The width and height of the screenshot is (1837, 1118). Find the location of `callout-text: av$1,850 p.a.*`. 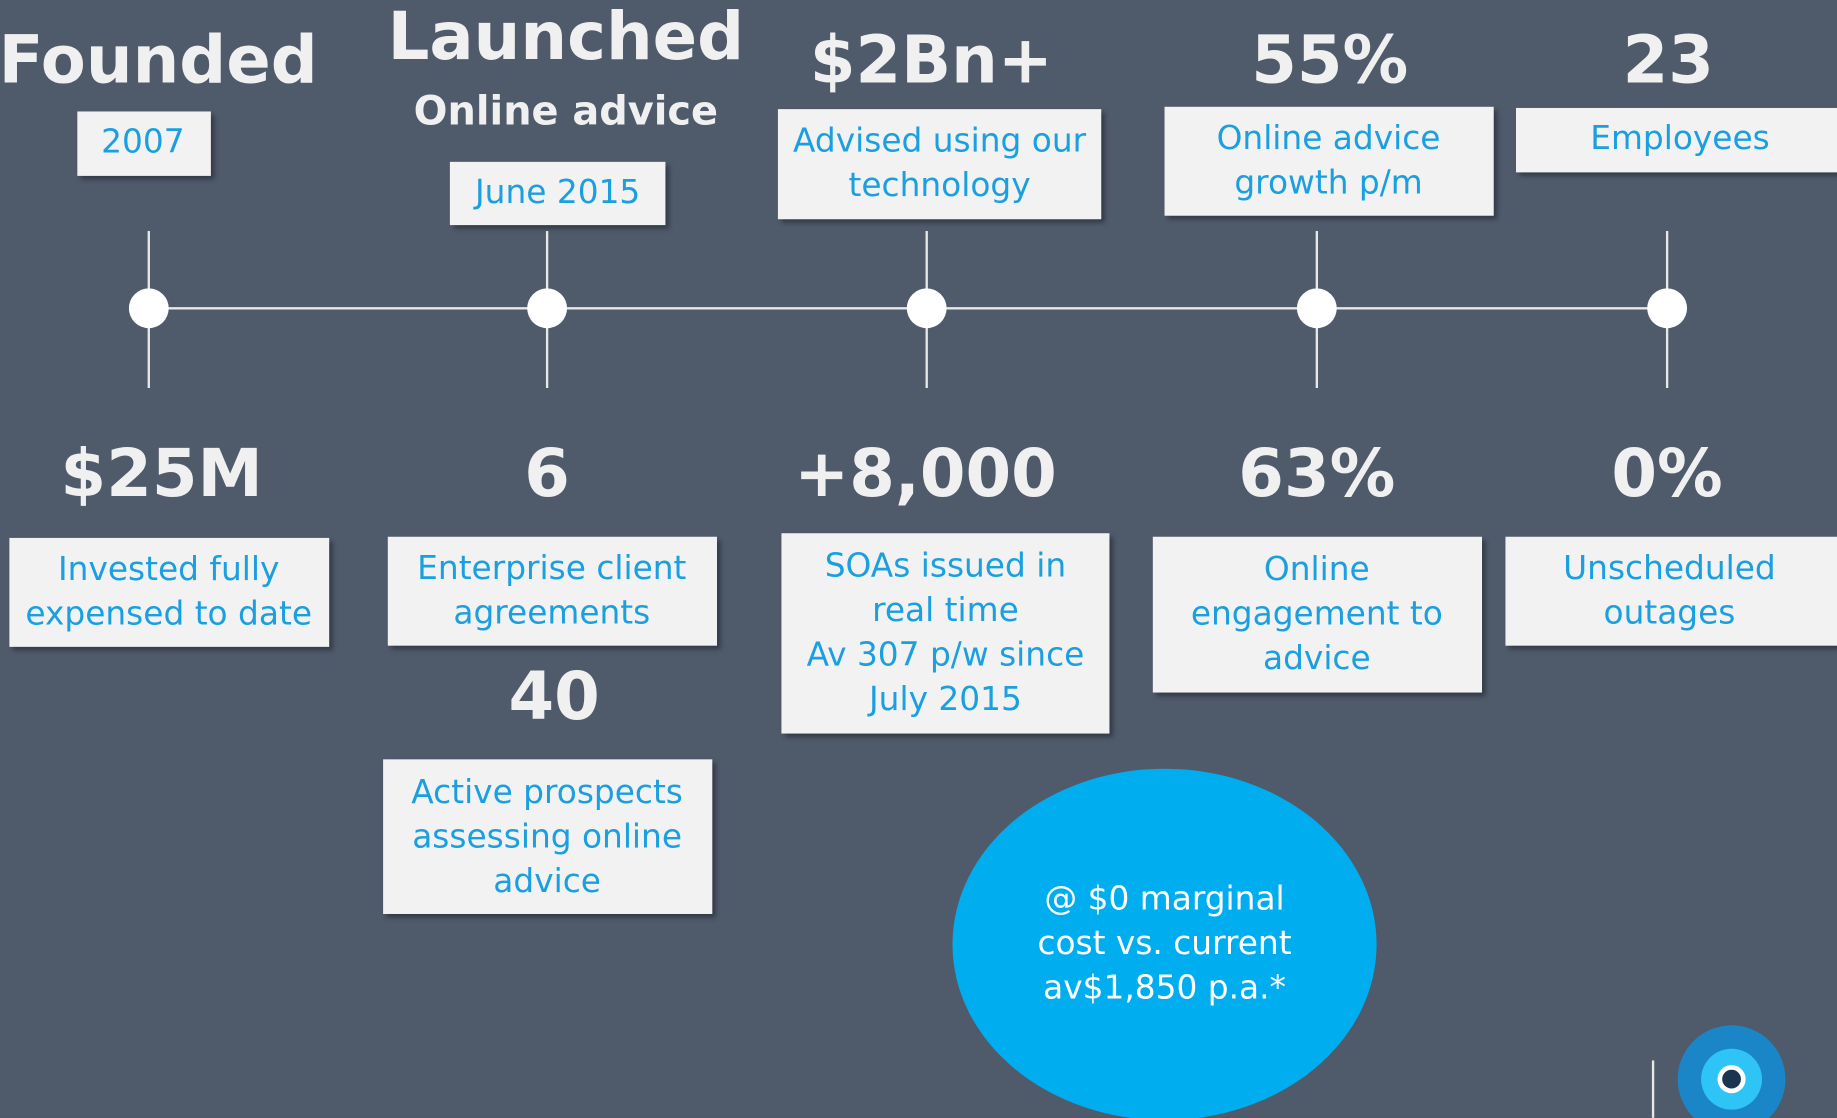

callout-text: av$1,850 p.a.* is located at coordinates (1164, 987).